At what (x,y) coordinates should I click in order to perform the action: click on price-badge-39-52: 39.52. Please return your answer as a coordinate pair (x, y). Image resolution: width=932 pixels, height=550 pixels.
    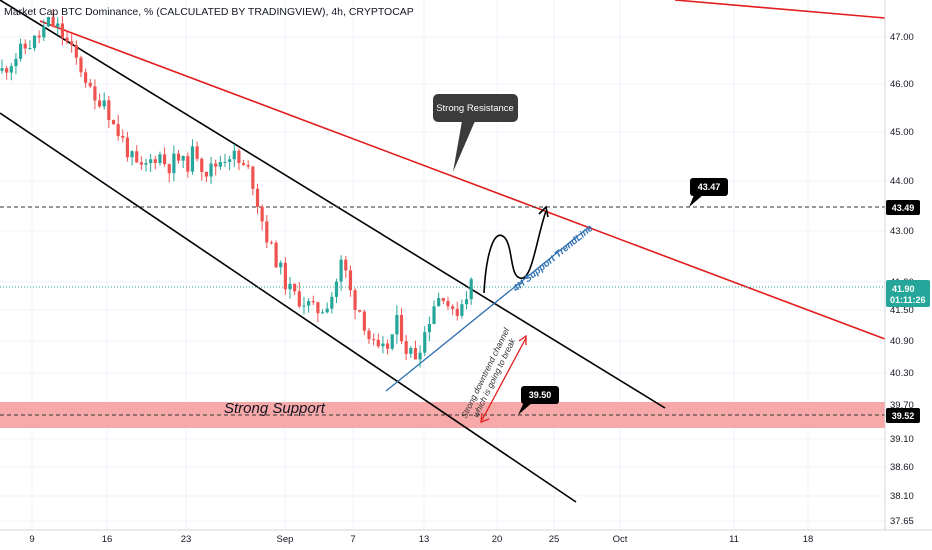
    Looking at the image, I should click on (903, 415).